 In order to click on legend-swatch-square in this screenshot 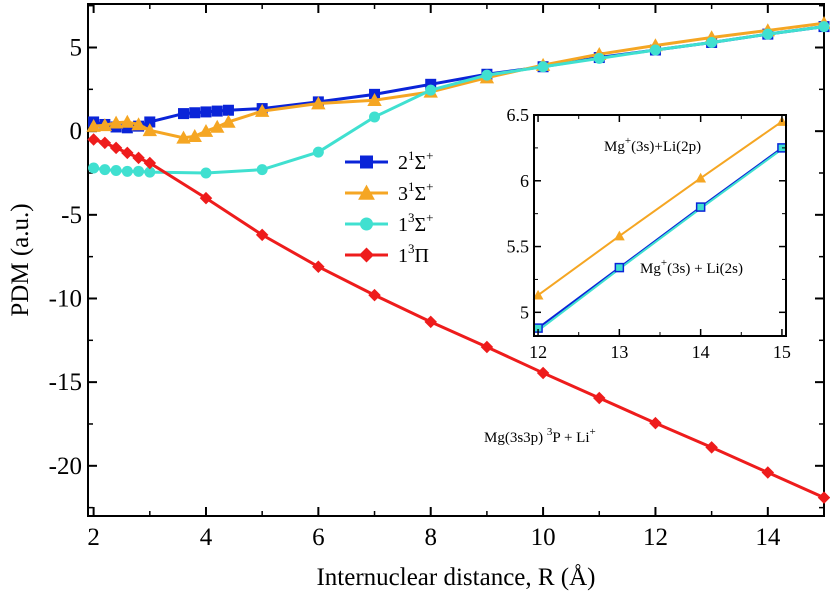, I will do `click(366, 162)`.